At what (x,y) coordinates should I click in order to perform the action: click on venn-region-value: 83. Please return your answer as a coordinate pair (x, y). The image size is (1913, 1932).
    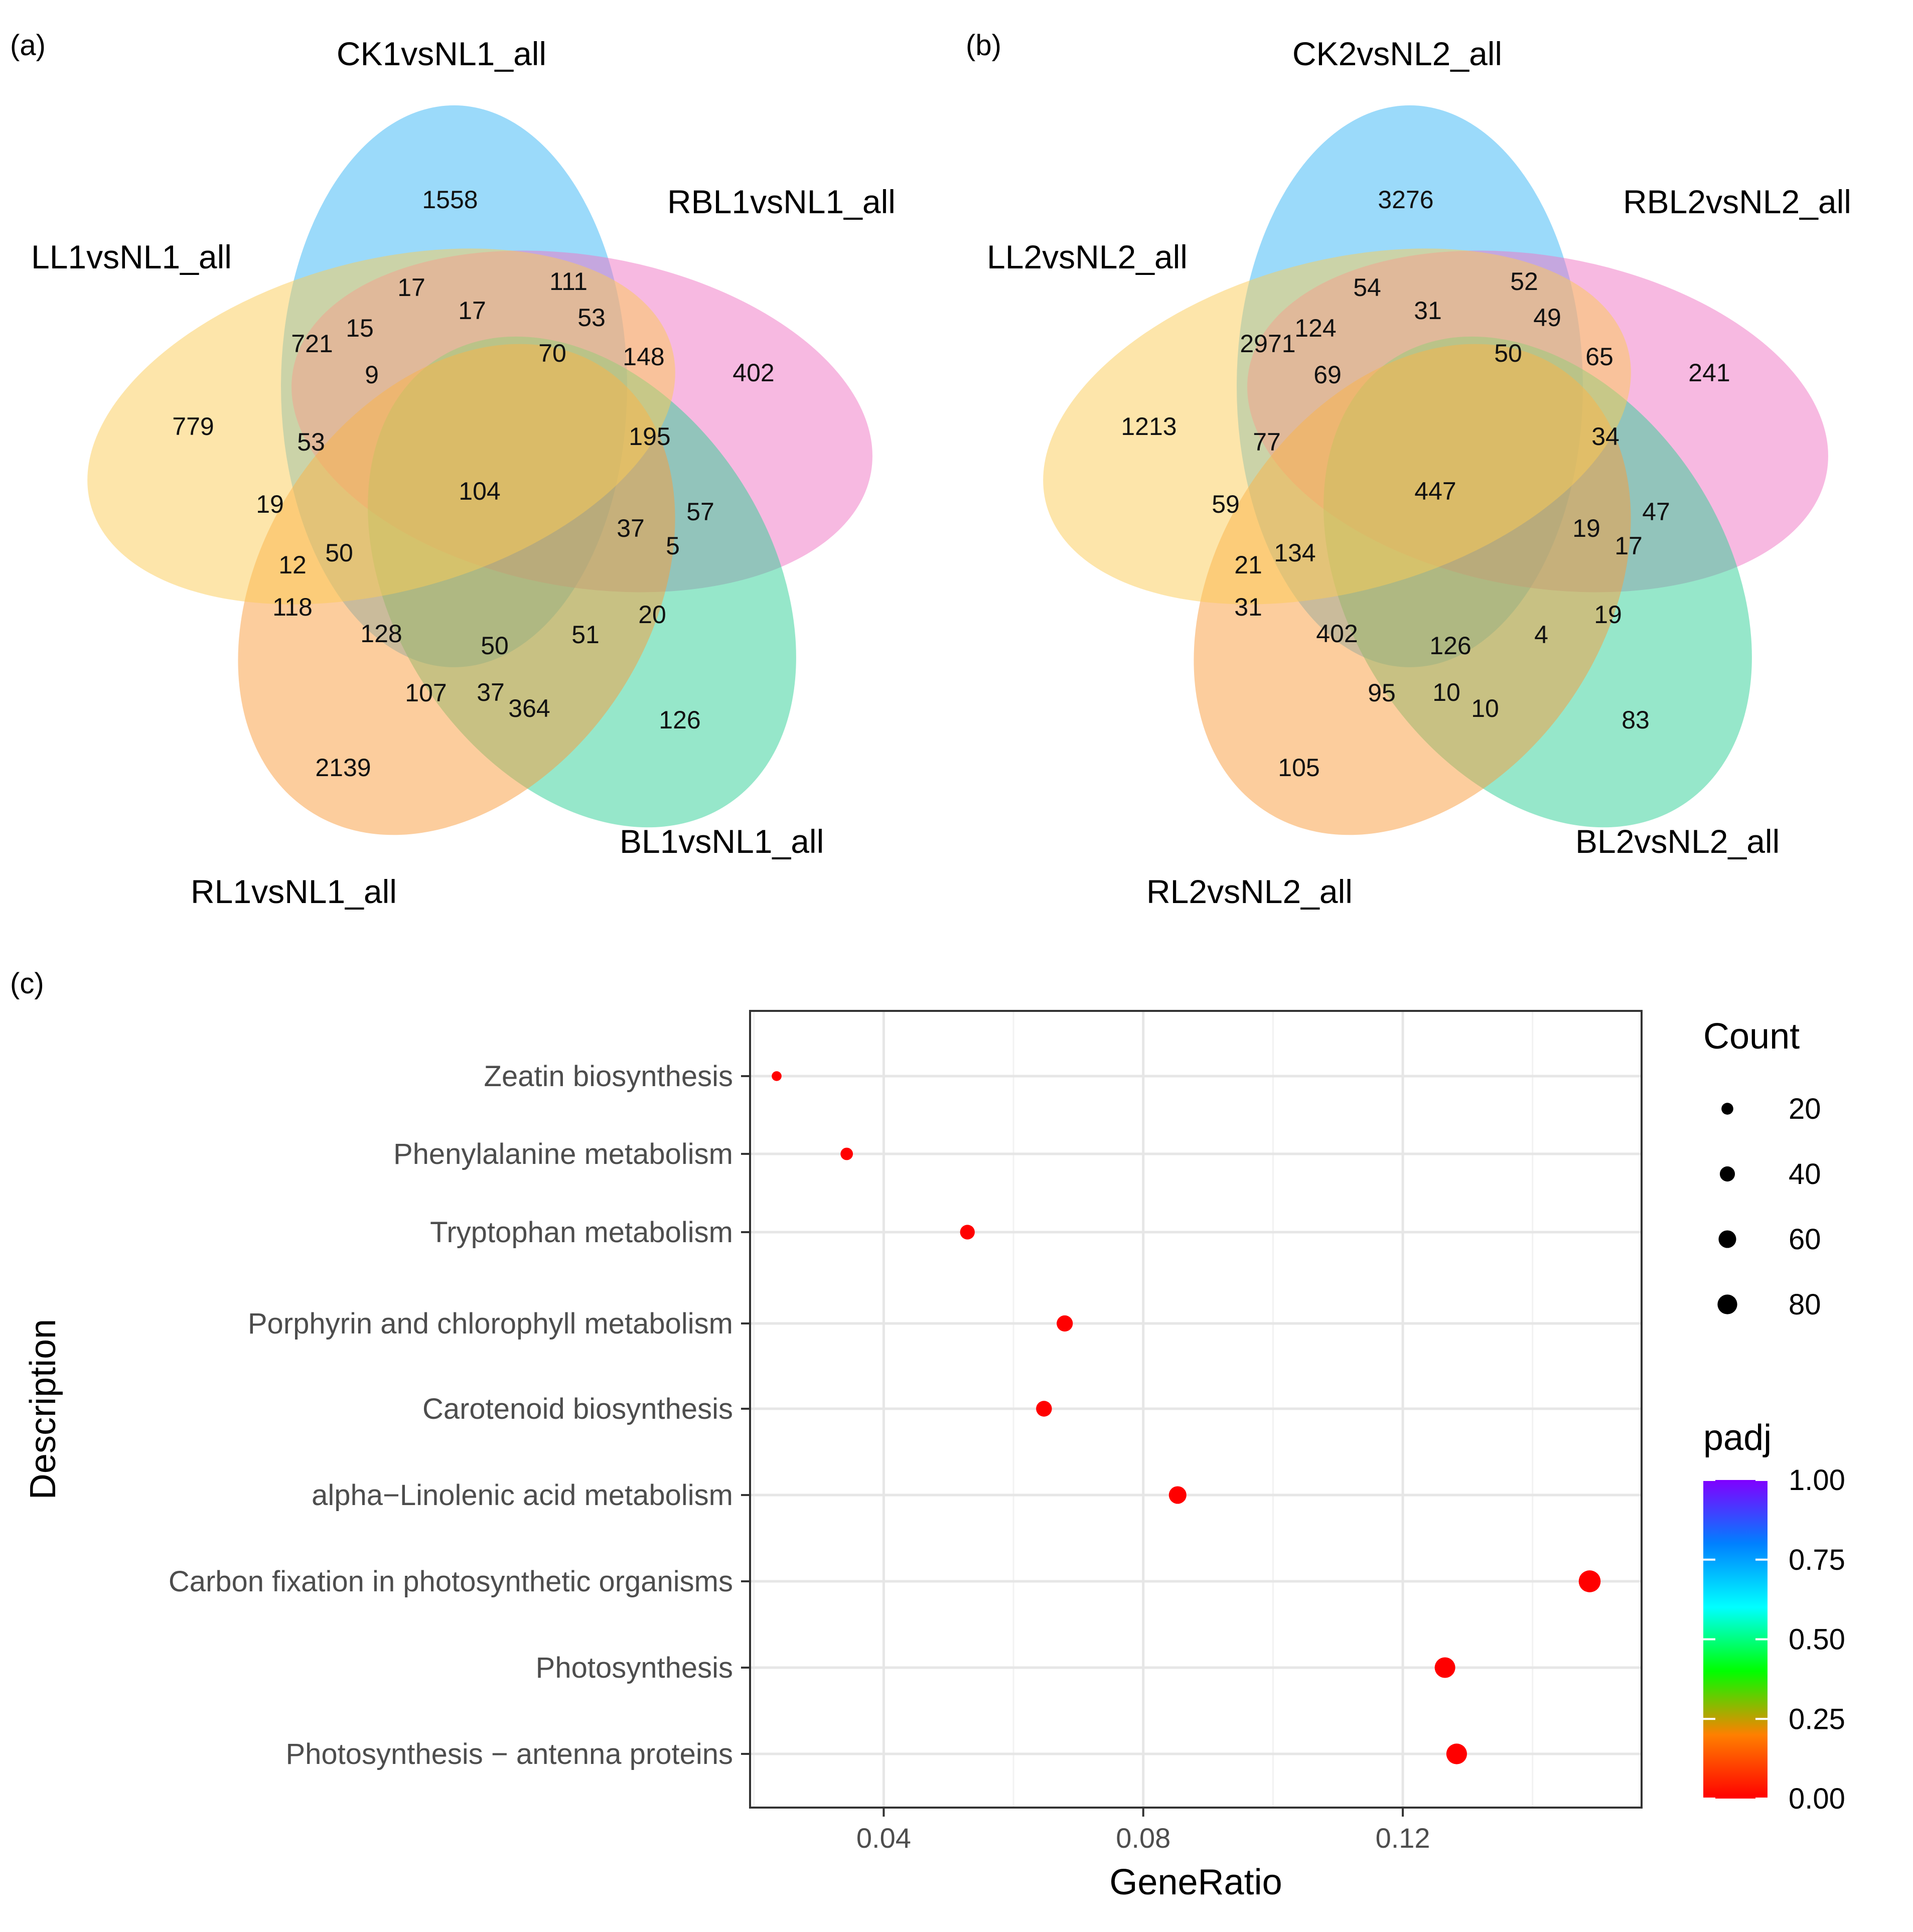
    Looking at the image, I should click on (1636, 720).